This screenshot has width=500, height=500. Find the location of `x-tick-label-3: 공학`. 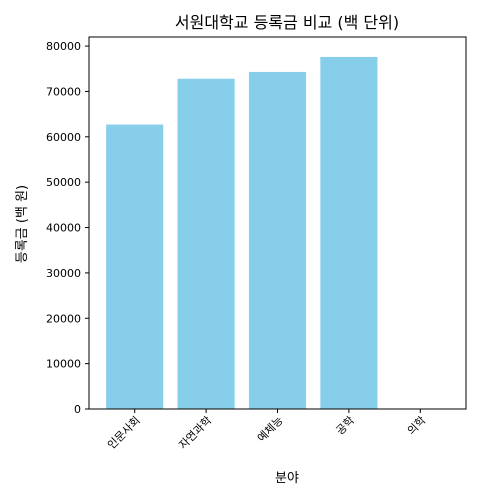

x-tick-label-3: 공학 is located at coordinates (346, 426).